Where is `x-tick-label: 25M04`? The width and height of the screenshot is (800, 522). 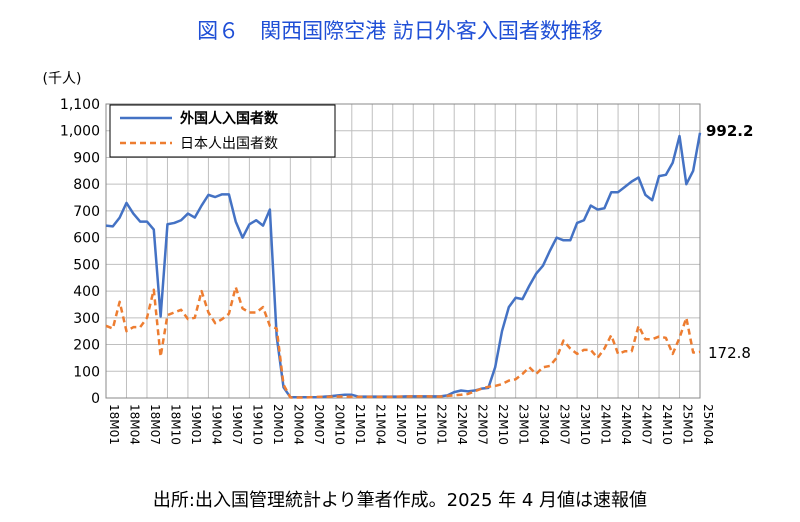 x-tick-label: 25M04 is located at coordinates (708, 424).